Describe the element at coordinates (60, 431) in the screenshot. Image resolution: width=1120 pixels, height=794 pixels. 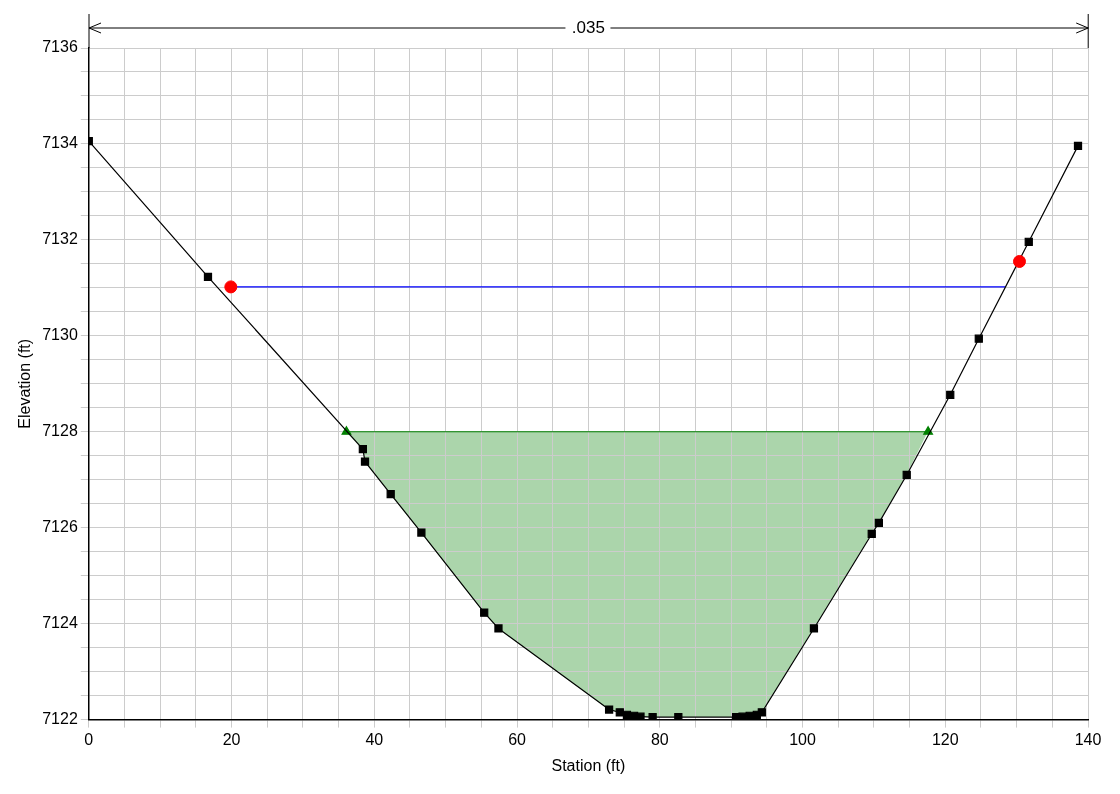
I see `y-tick-label: 7128` at that location.